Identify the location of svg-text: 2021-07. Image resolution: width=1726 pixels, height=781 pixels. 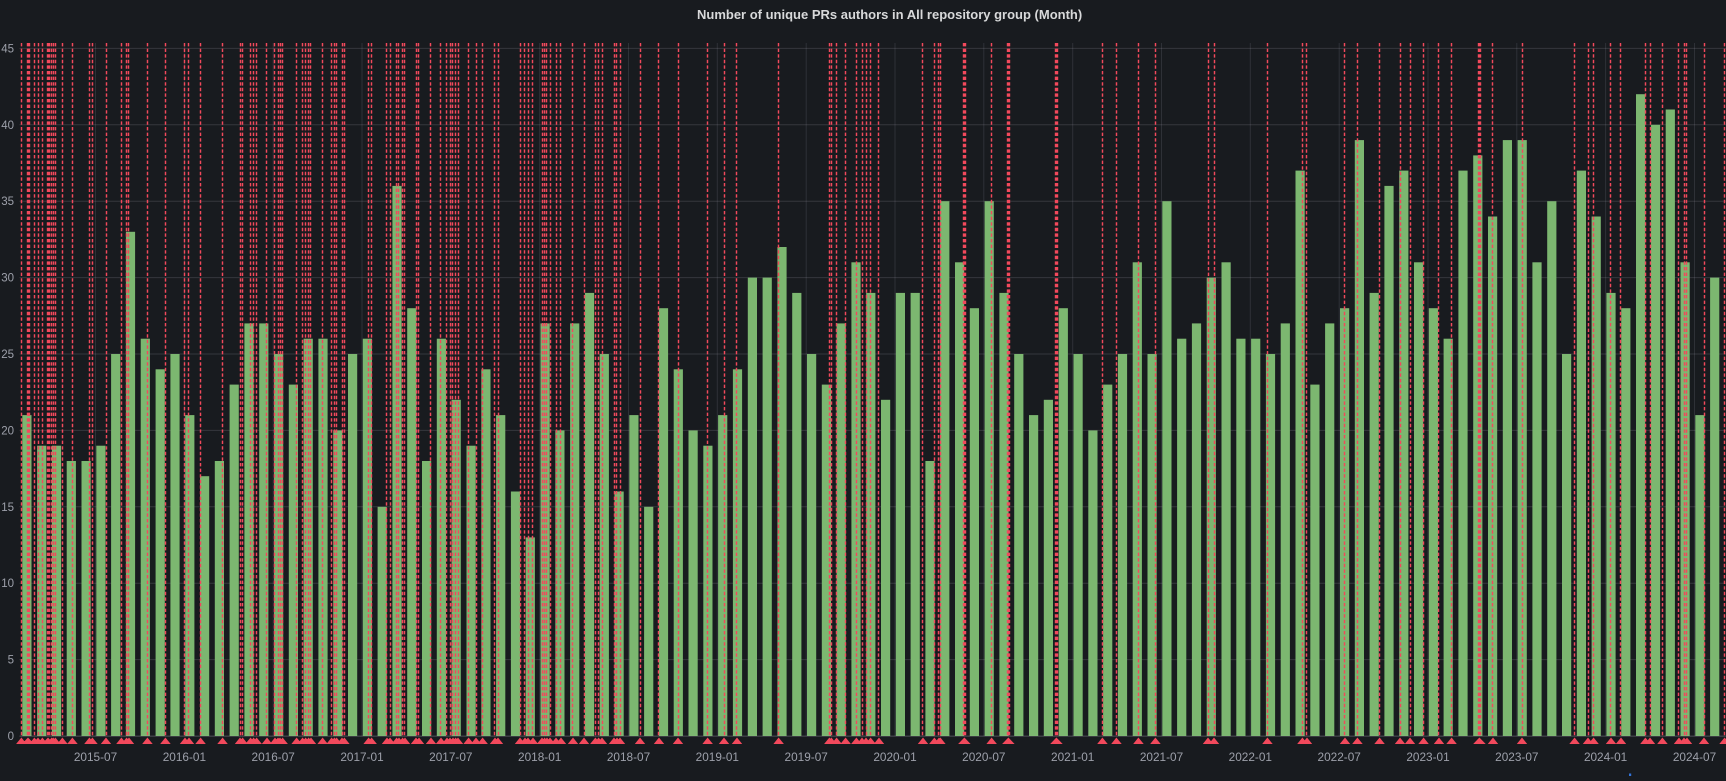
(1161, 757).